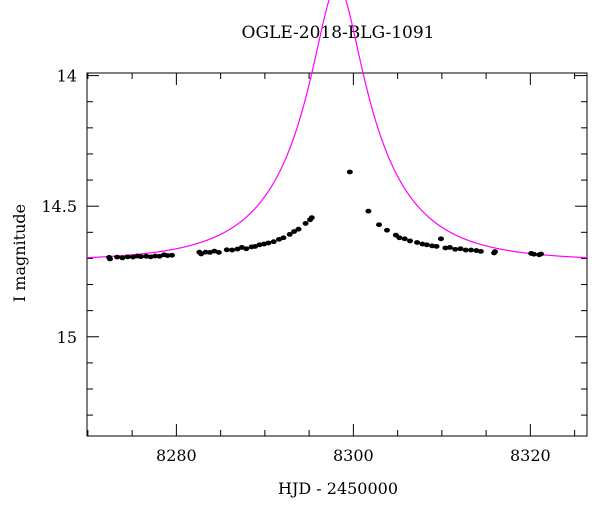 Image resolution: width=600 pixels, height=512 pixels. I want to click on x-tick-label: 8300, so click(353, 455).